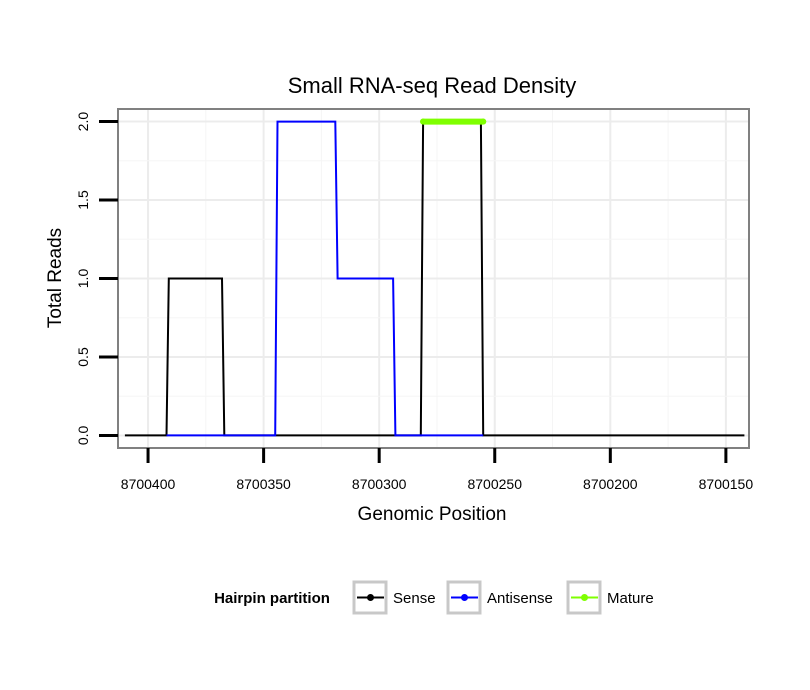 This screenshot has height=690, width=810. What do you see at coordinates (432, 85) in the screenshot?
I see `chart-title: Small RNA-seq Read Density` at bounding box center [432, 85].